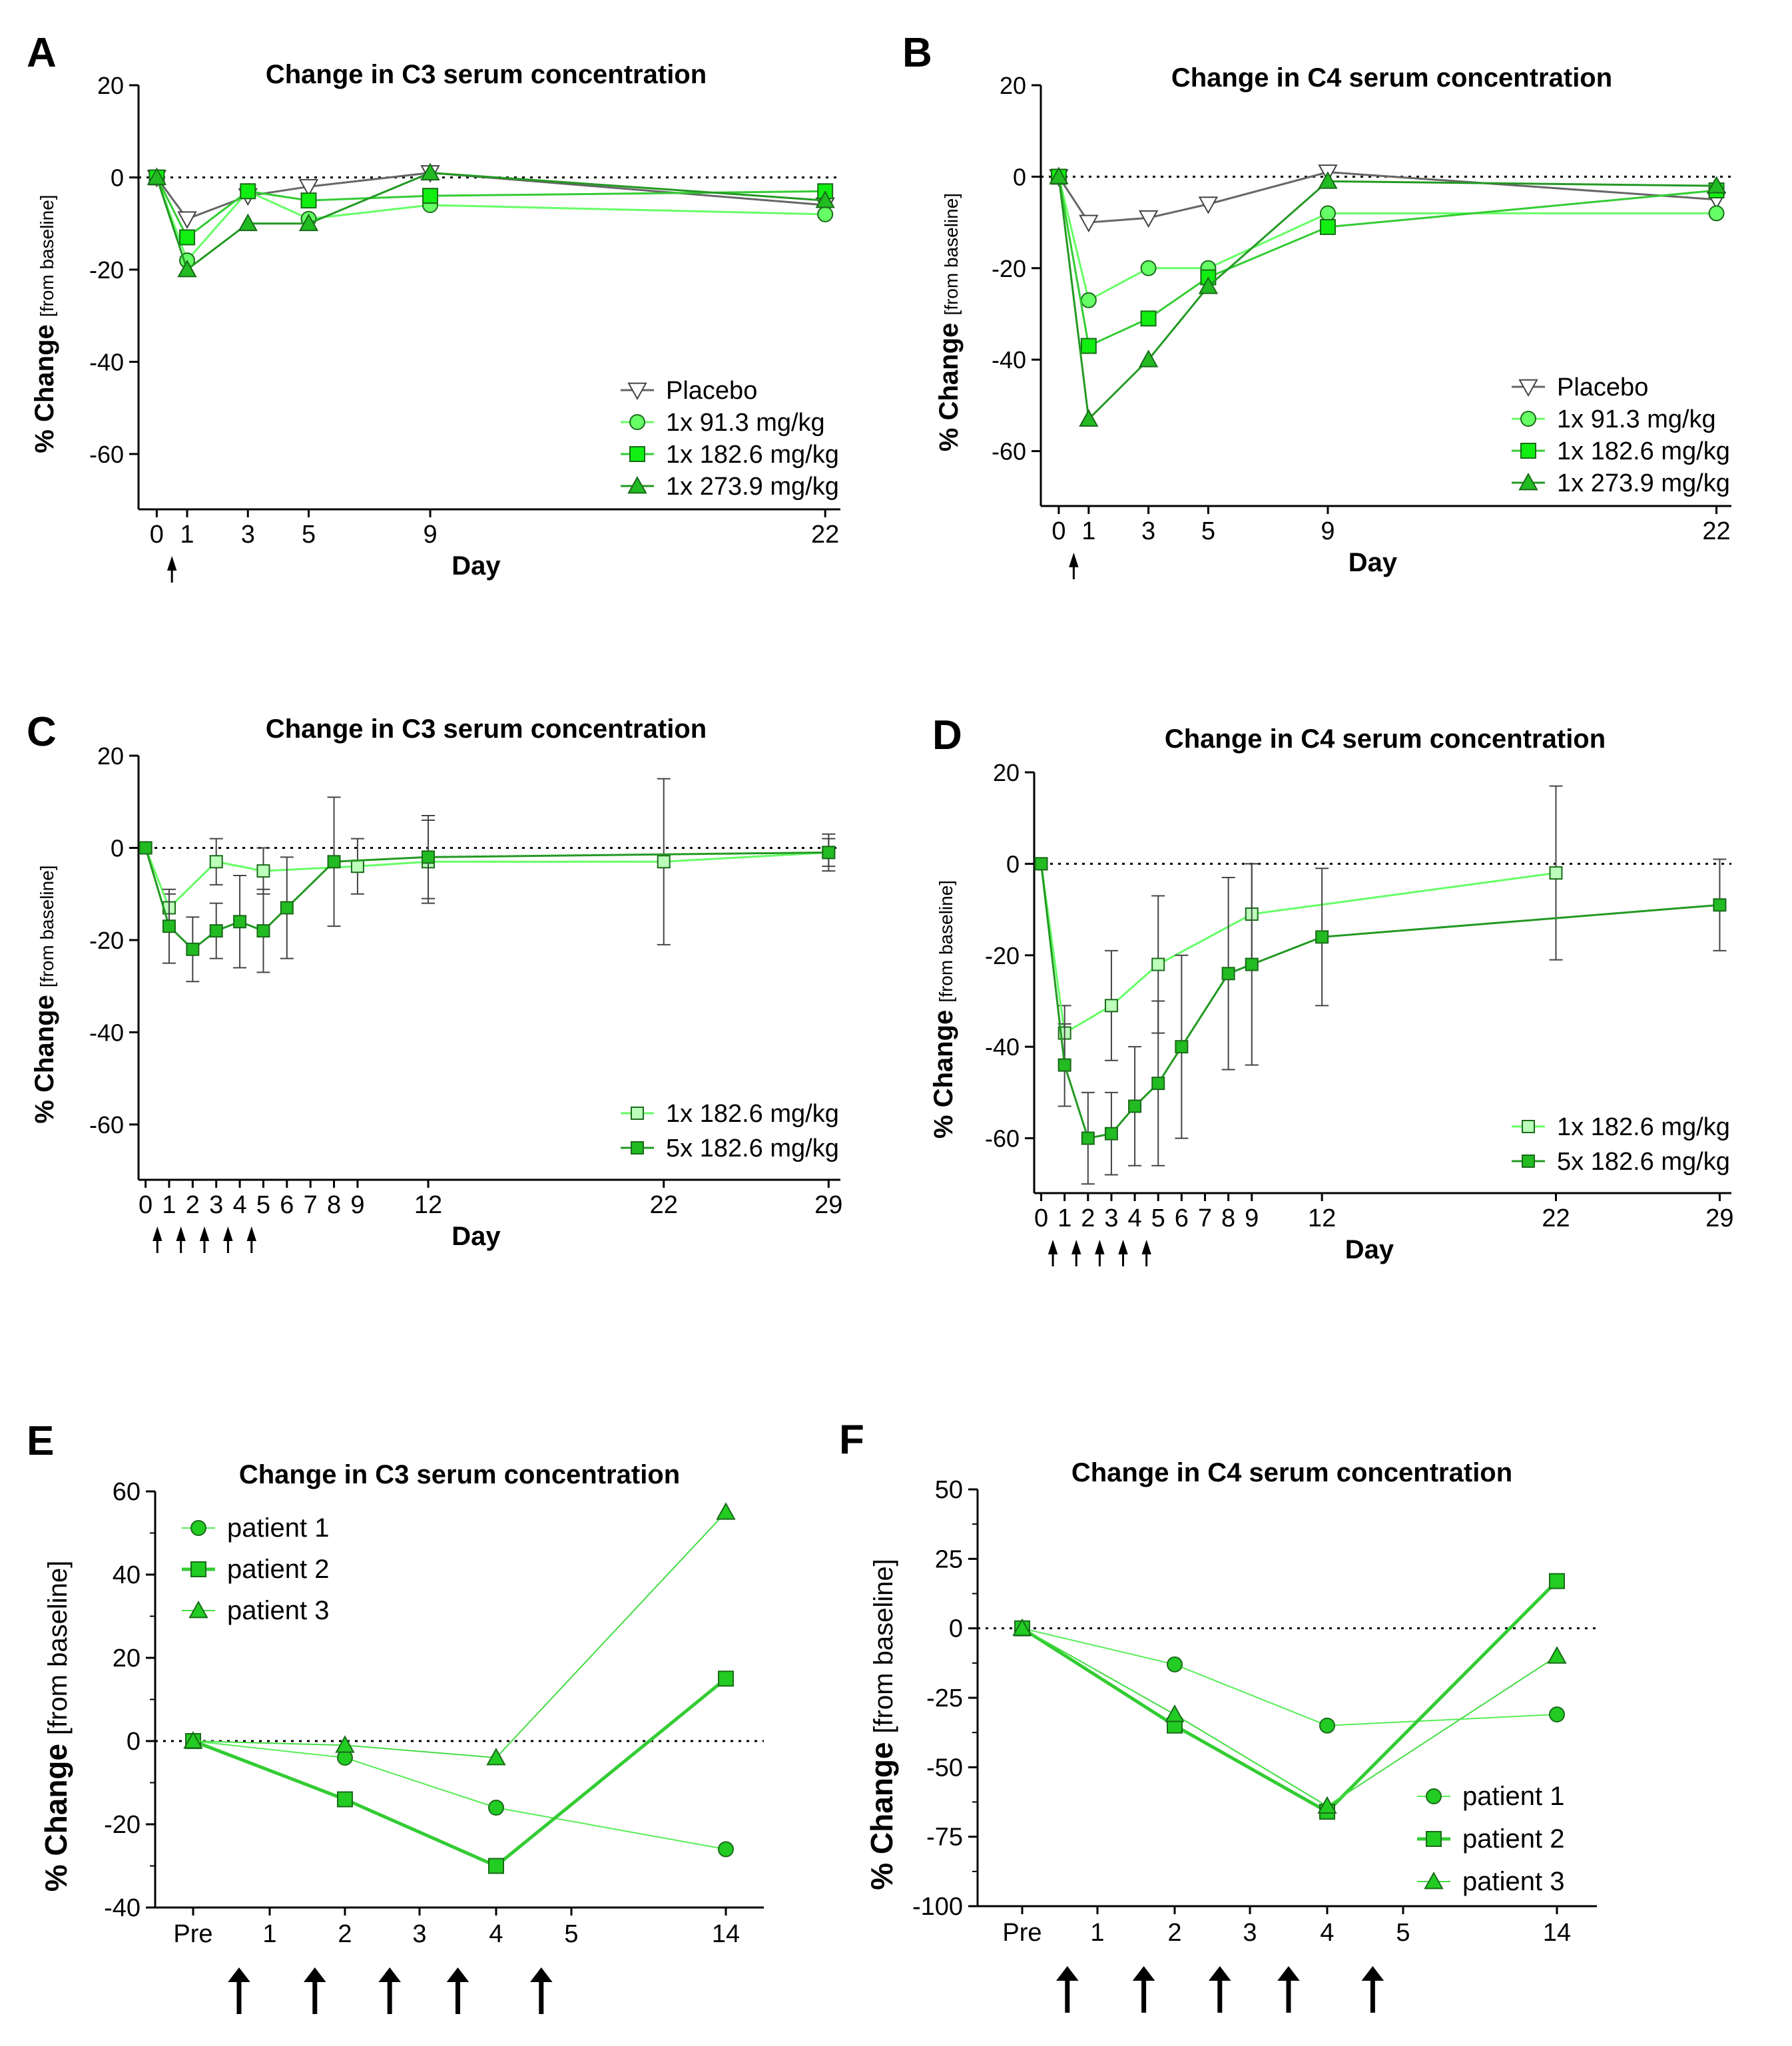 The width and height of the screenshot is (1792, 2046). What do you see at coordinates (944, 1698) in the screenshot?
I see `y-tick-label: -25` at bounding box center [944, 1698].